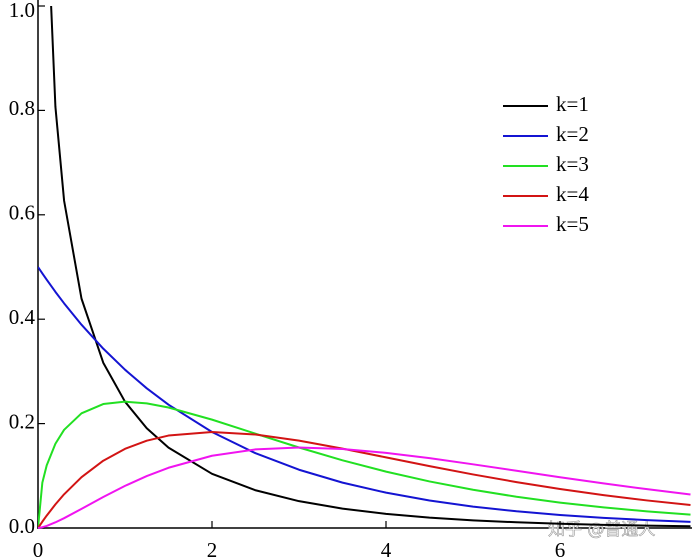  What do you see at coordinates (572, 224) in the screenshot?
I see `legend-label: k=5` at bounding box center [572, 224].